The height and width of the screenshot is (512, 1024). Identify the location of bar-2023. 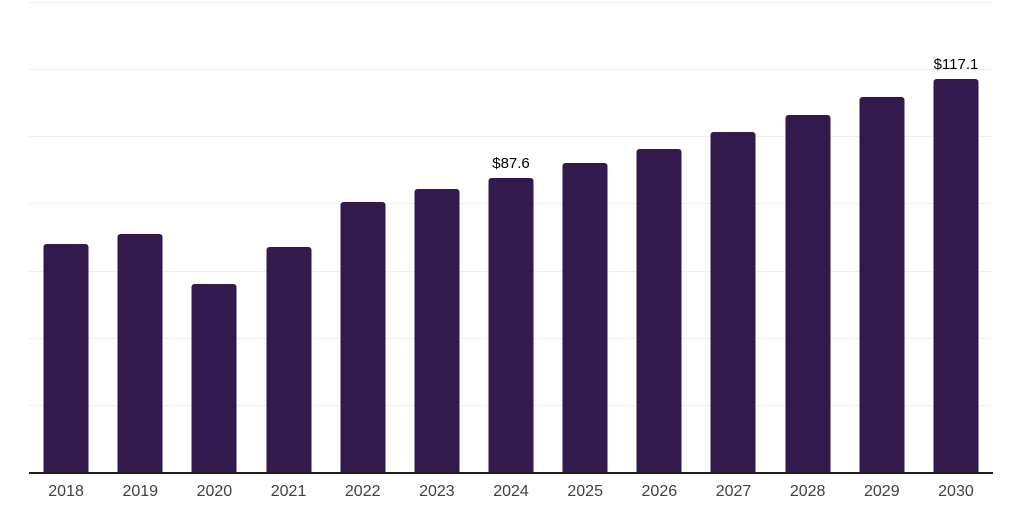
(437, 330).